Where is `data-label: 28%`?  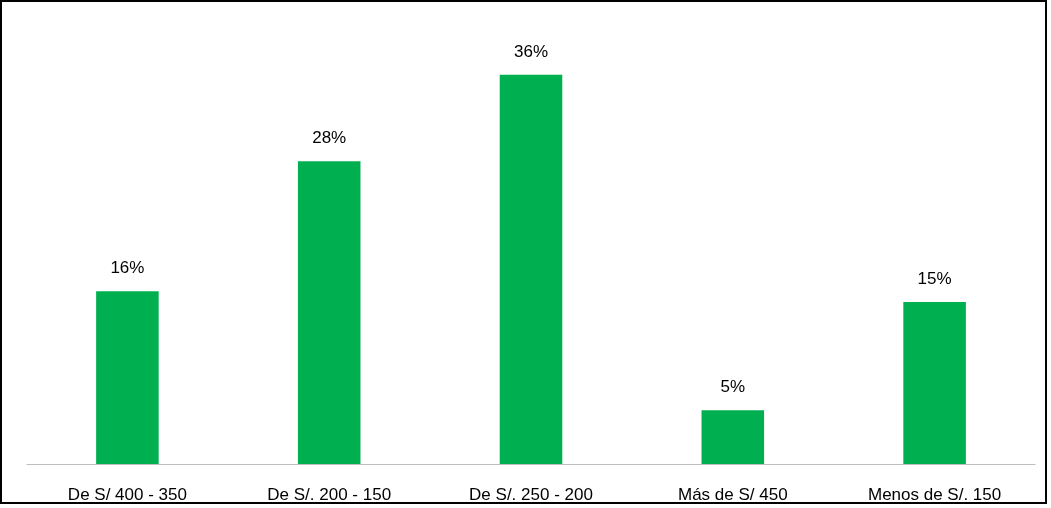 data-label: 28% is located at coordinates (329, 138).